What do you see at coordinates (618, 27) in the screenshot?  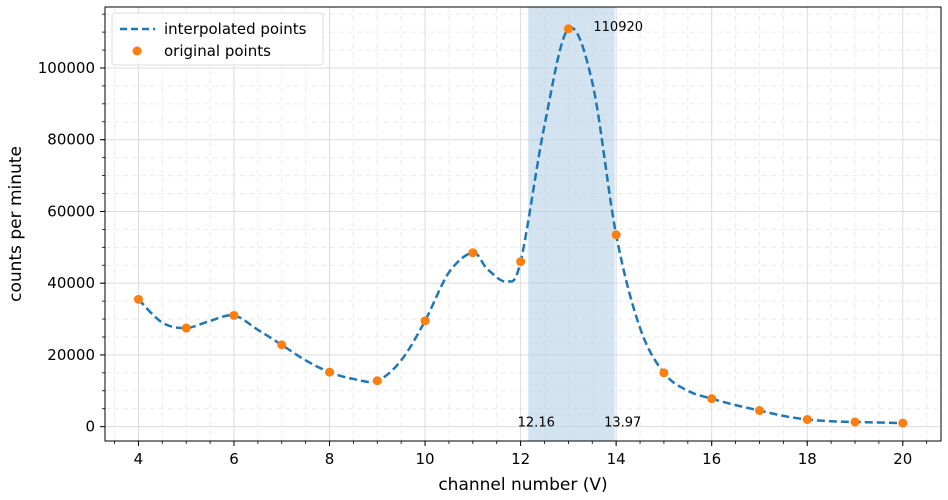 I see `peak-value-annotation: 110920` at bounding box center [618, 27].